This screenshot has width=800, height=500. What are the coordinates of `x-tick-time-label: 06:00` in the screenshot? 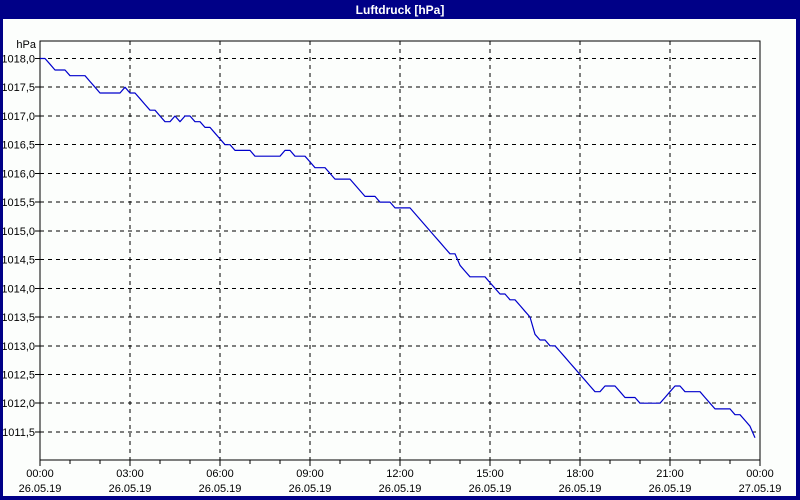 It's located at (220, 474).